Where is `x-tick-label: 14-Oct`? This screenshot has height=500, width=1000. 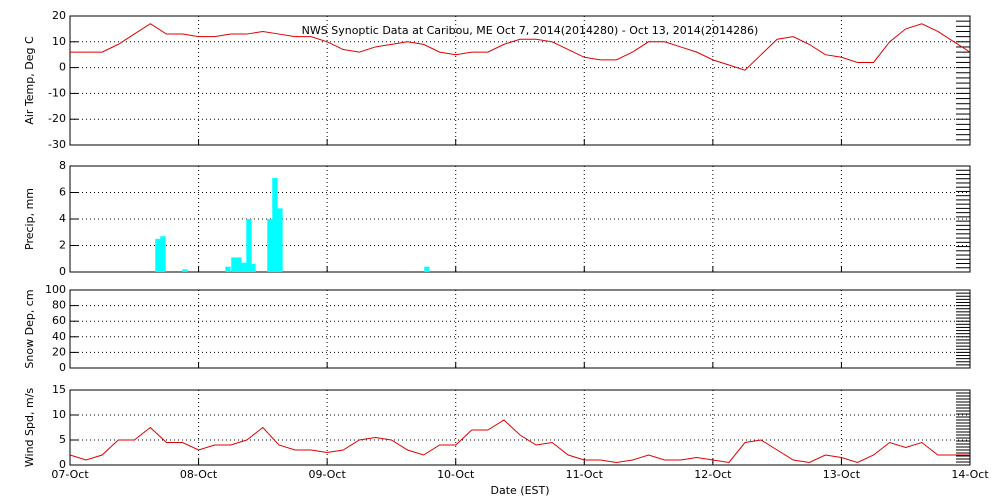
x-tick-label: 14-Oct is located at coordinates (970, 474).